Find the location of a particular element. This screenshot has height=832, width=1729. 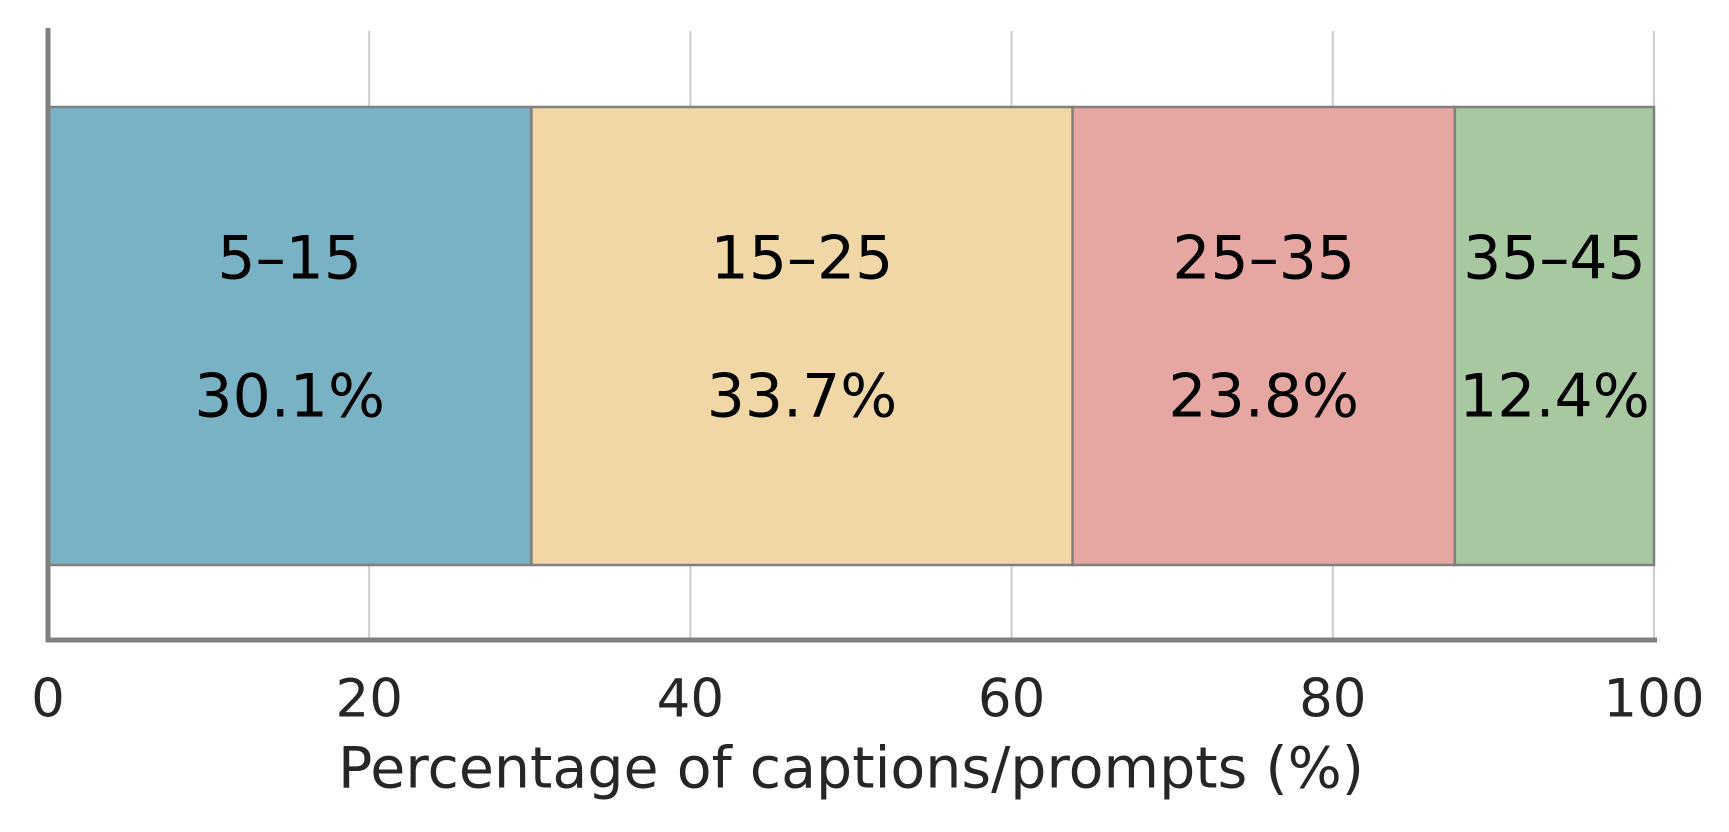

segment-name: 5–15 is located at coordinates (289, 259).